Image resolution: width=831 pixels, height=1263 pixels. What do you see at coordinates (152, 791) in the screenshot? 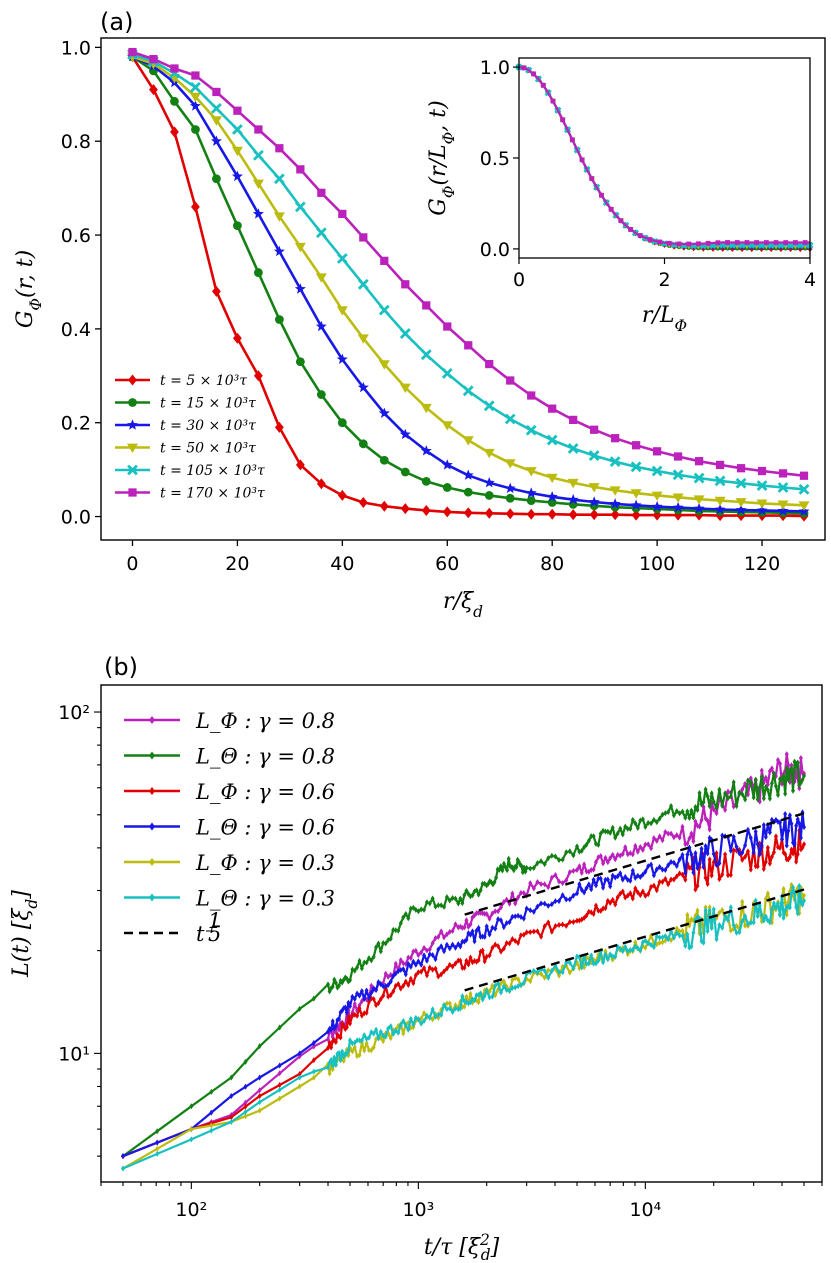
I see `legend-marker` at bounding box center [152, 791].